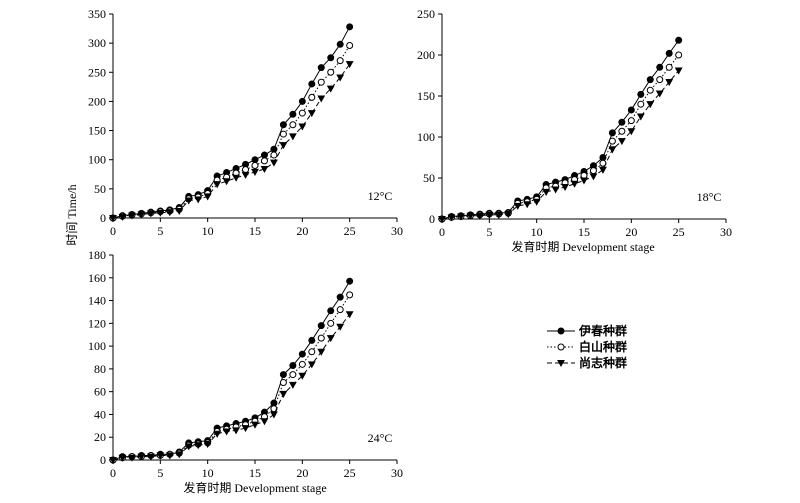 The height and width of the screenshot is (503, 800). I want to click on x-tick-label: 10, so click(208, 231).